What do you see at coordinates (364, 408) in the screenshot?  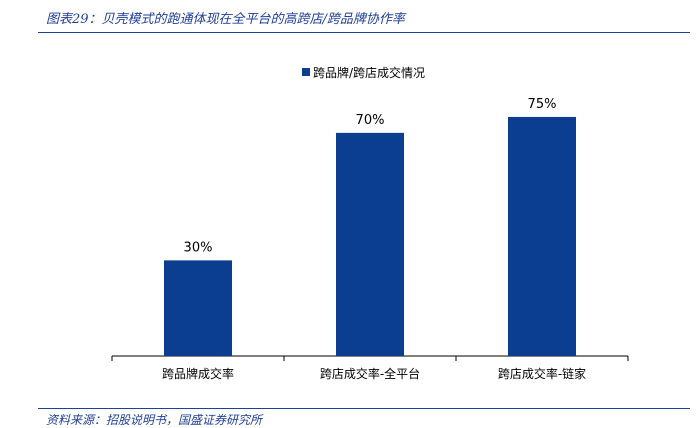 I see `source-rule` at bounding box center [364, 408].